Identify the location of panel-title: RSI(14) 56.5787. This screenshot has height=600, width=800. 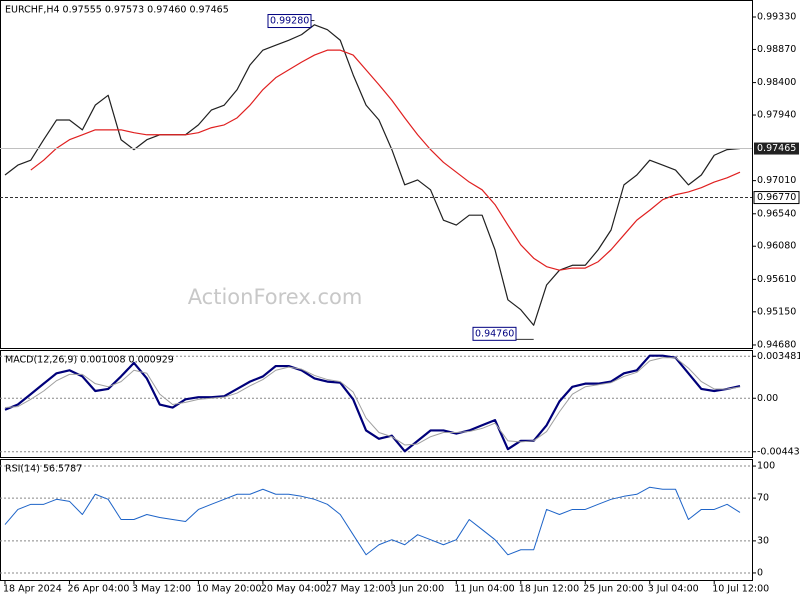
(43, 469).